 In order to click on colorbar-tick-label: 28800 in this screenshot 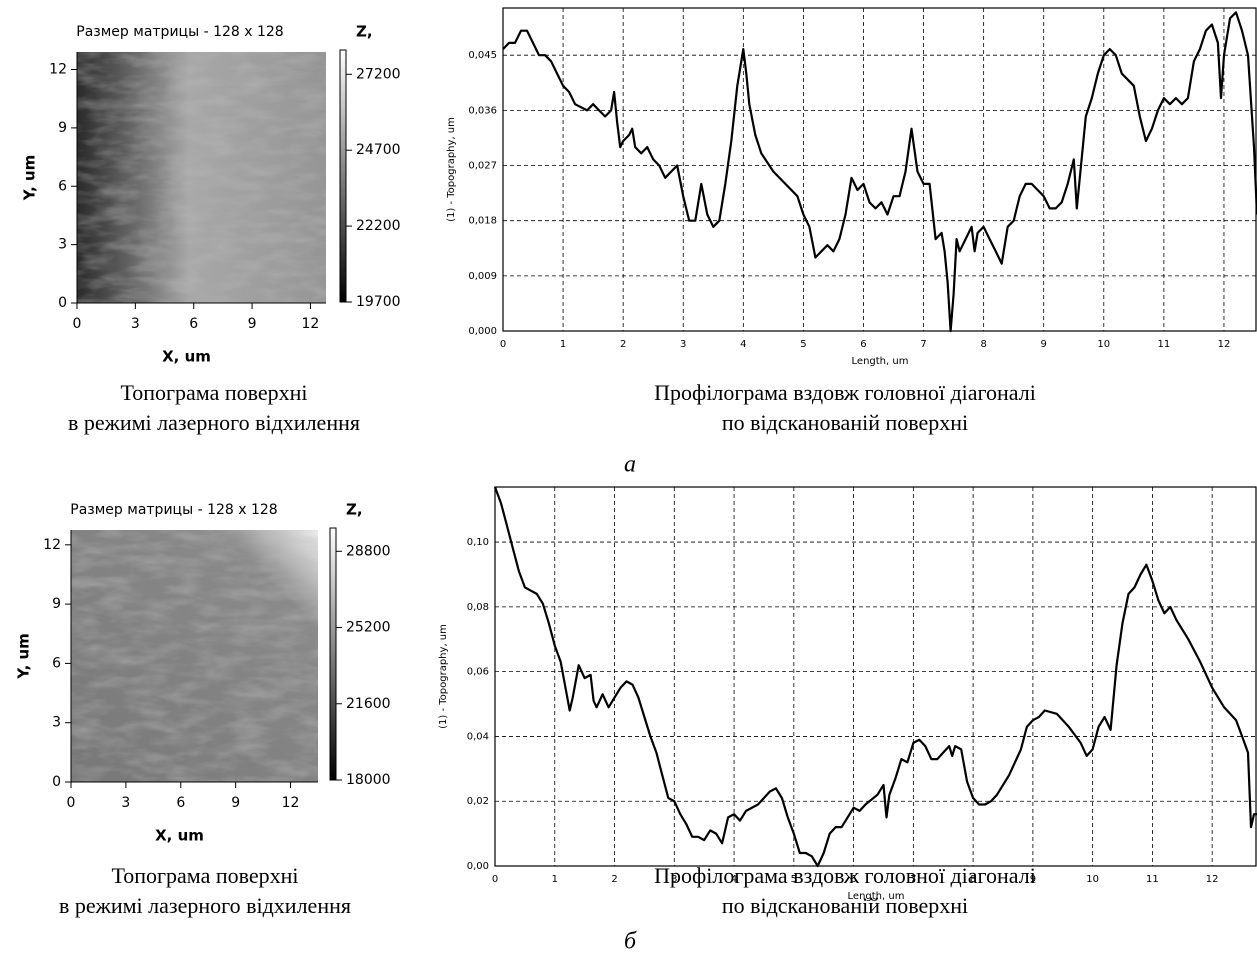, I will do `click(368, 551)`.